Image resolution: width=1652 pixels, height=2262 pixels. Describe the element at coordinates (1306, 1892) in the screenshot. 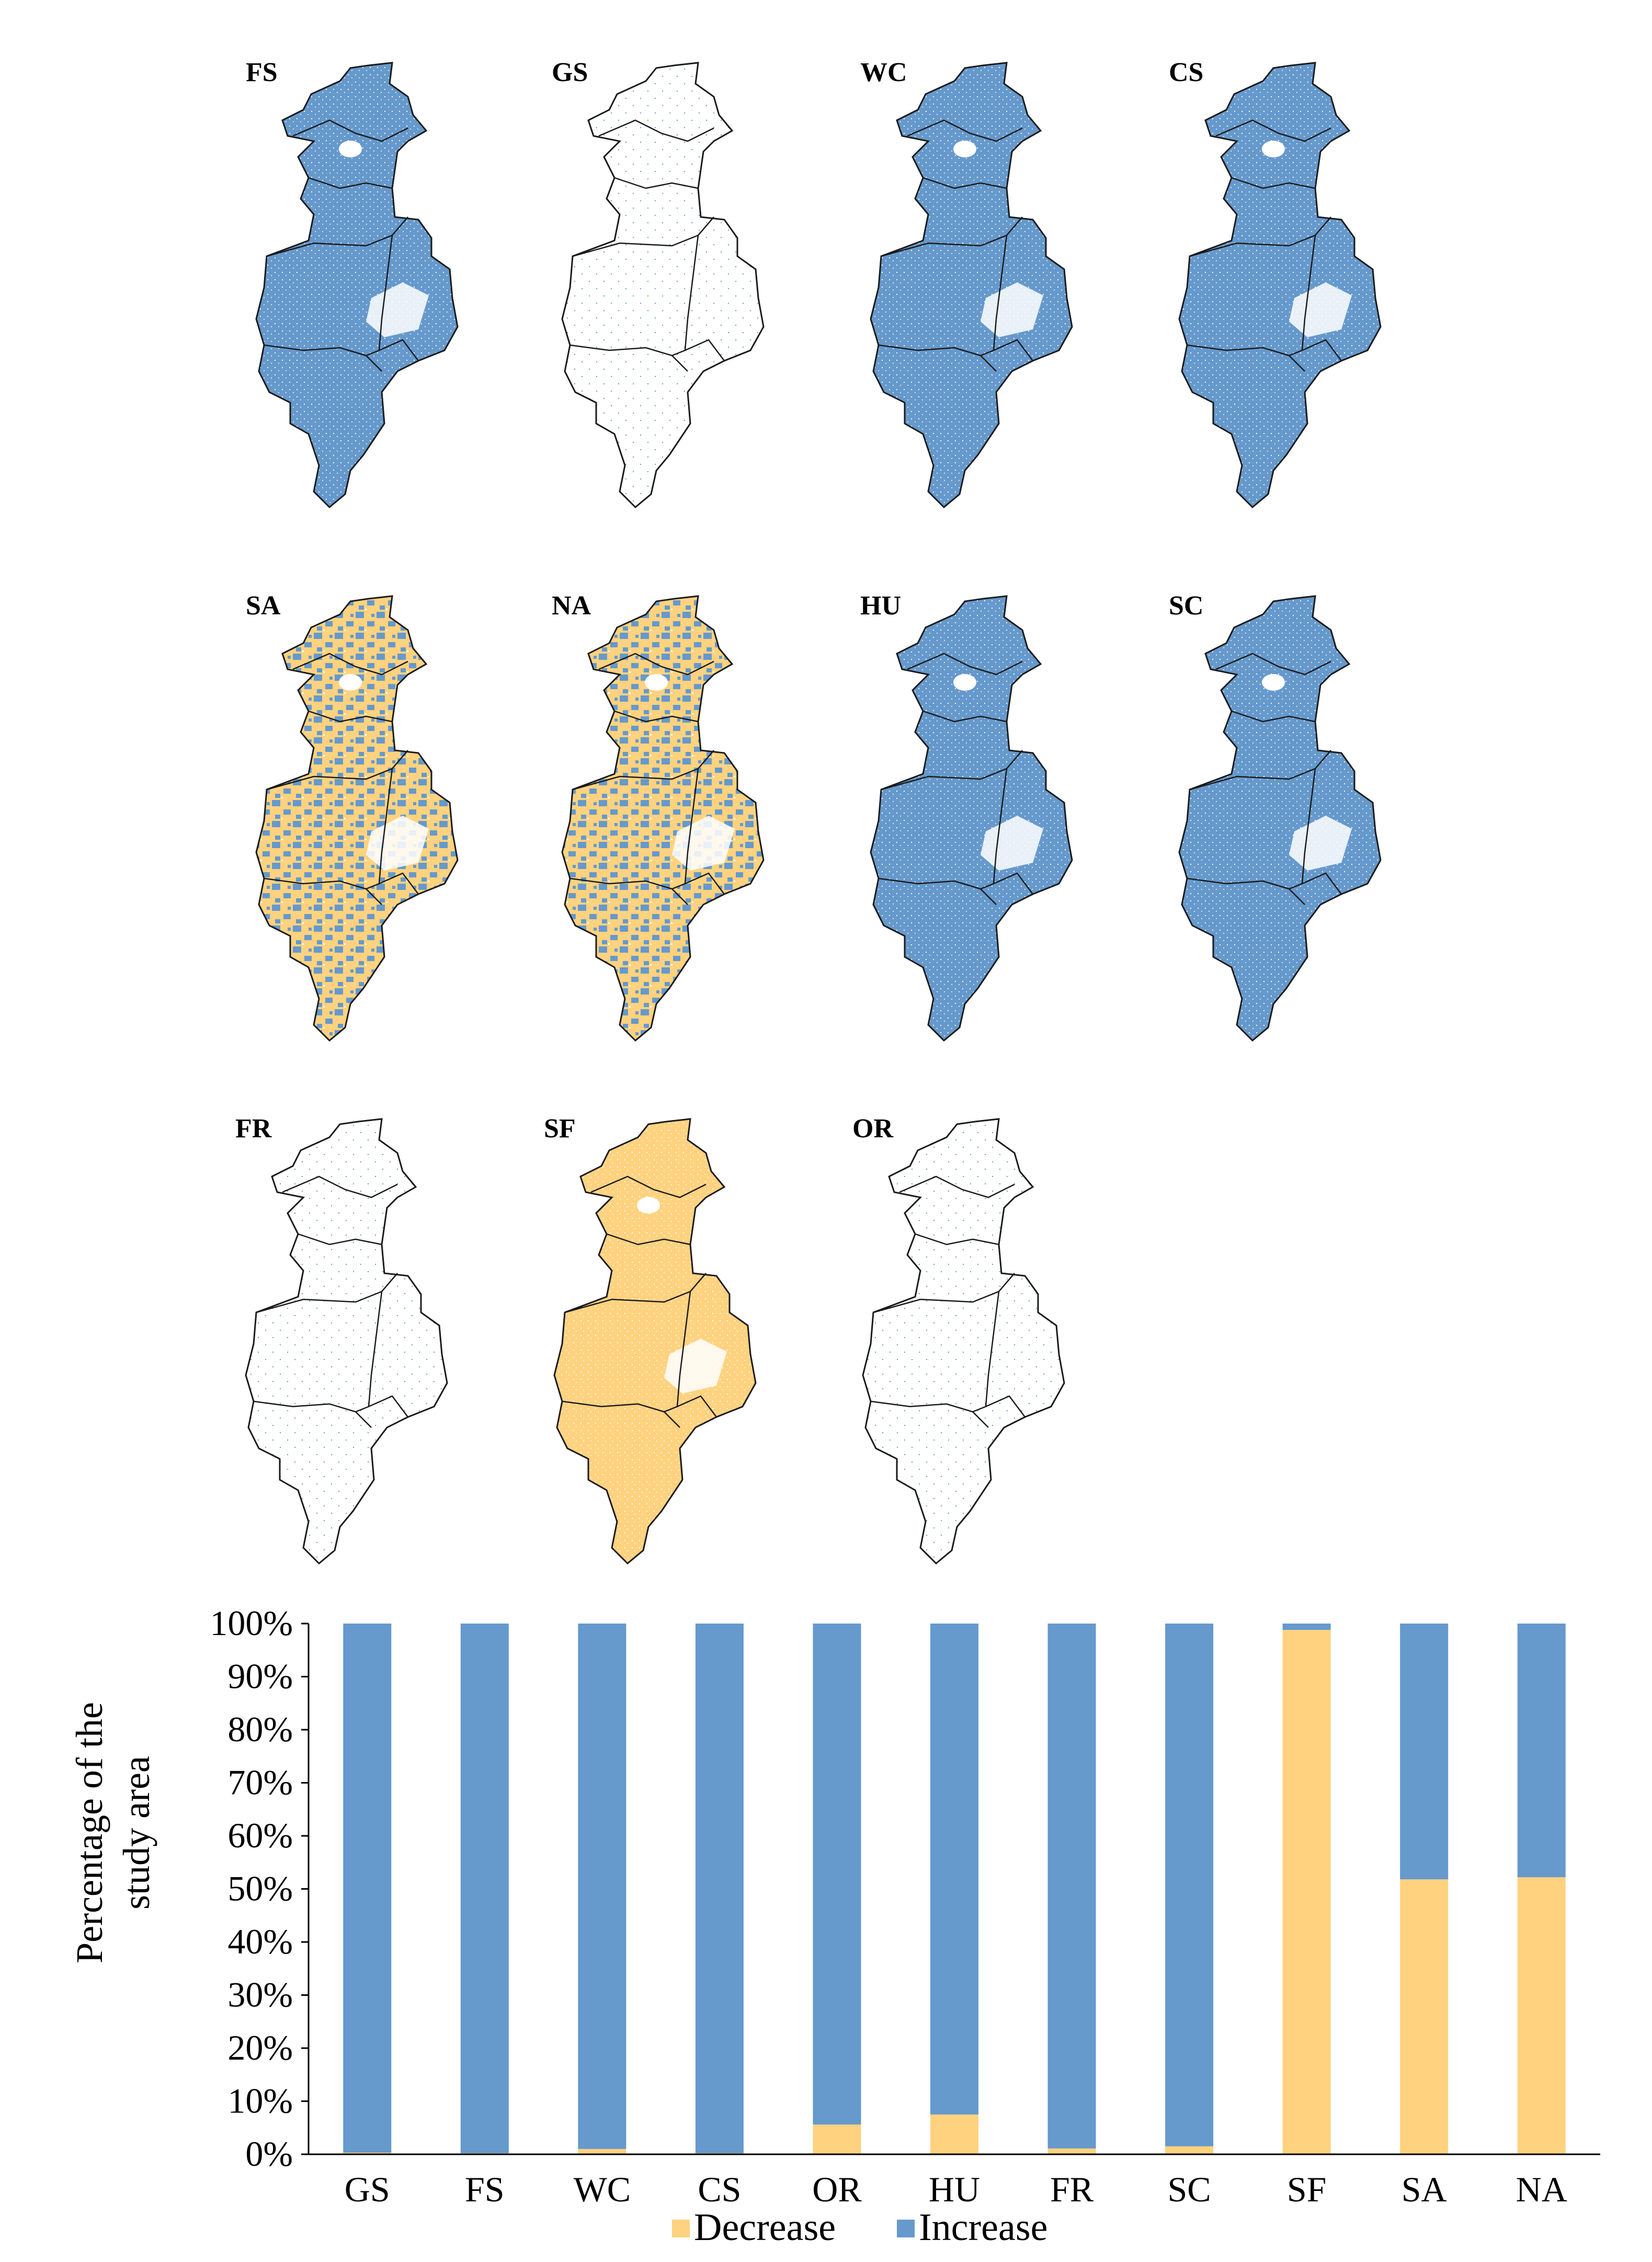

I see `bar-segment-decrease-sf` at that location.